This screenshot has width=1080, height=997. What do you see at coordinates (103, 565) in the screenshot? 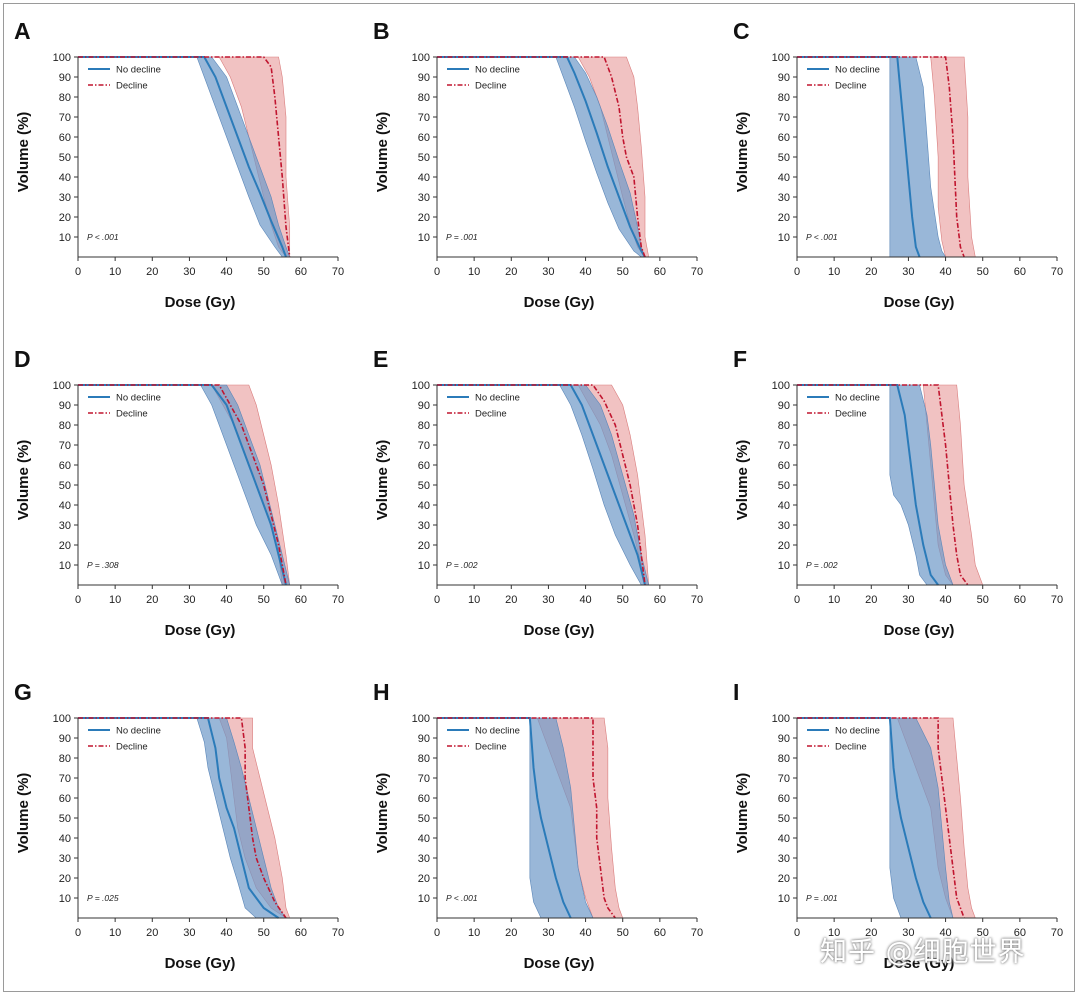
I see `p-value-label: P = .308` at bounding box center [103, 565].